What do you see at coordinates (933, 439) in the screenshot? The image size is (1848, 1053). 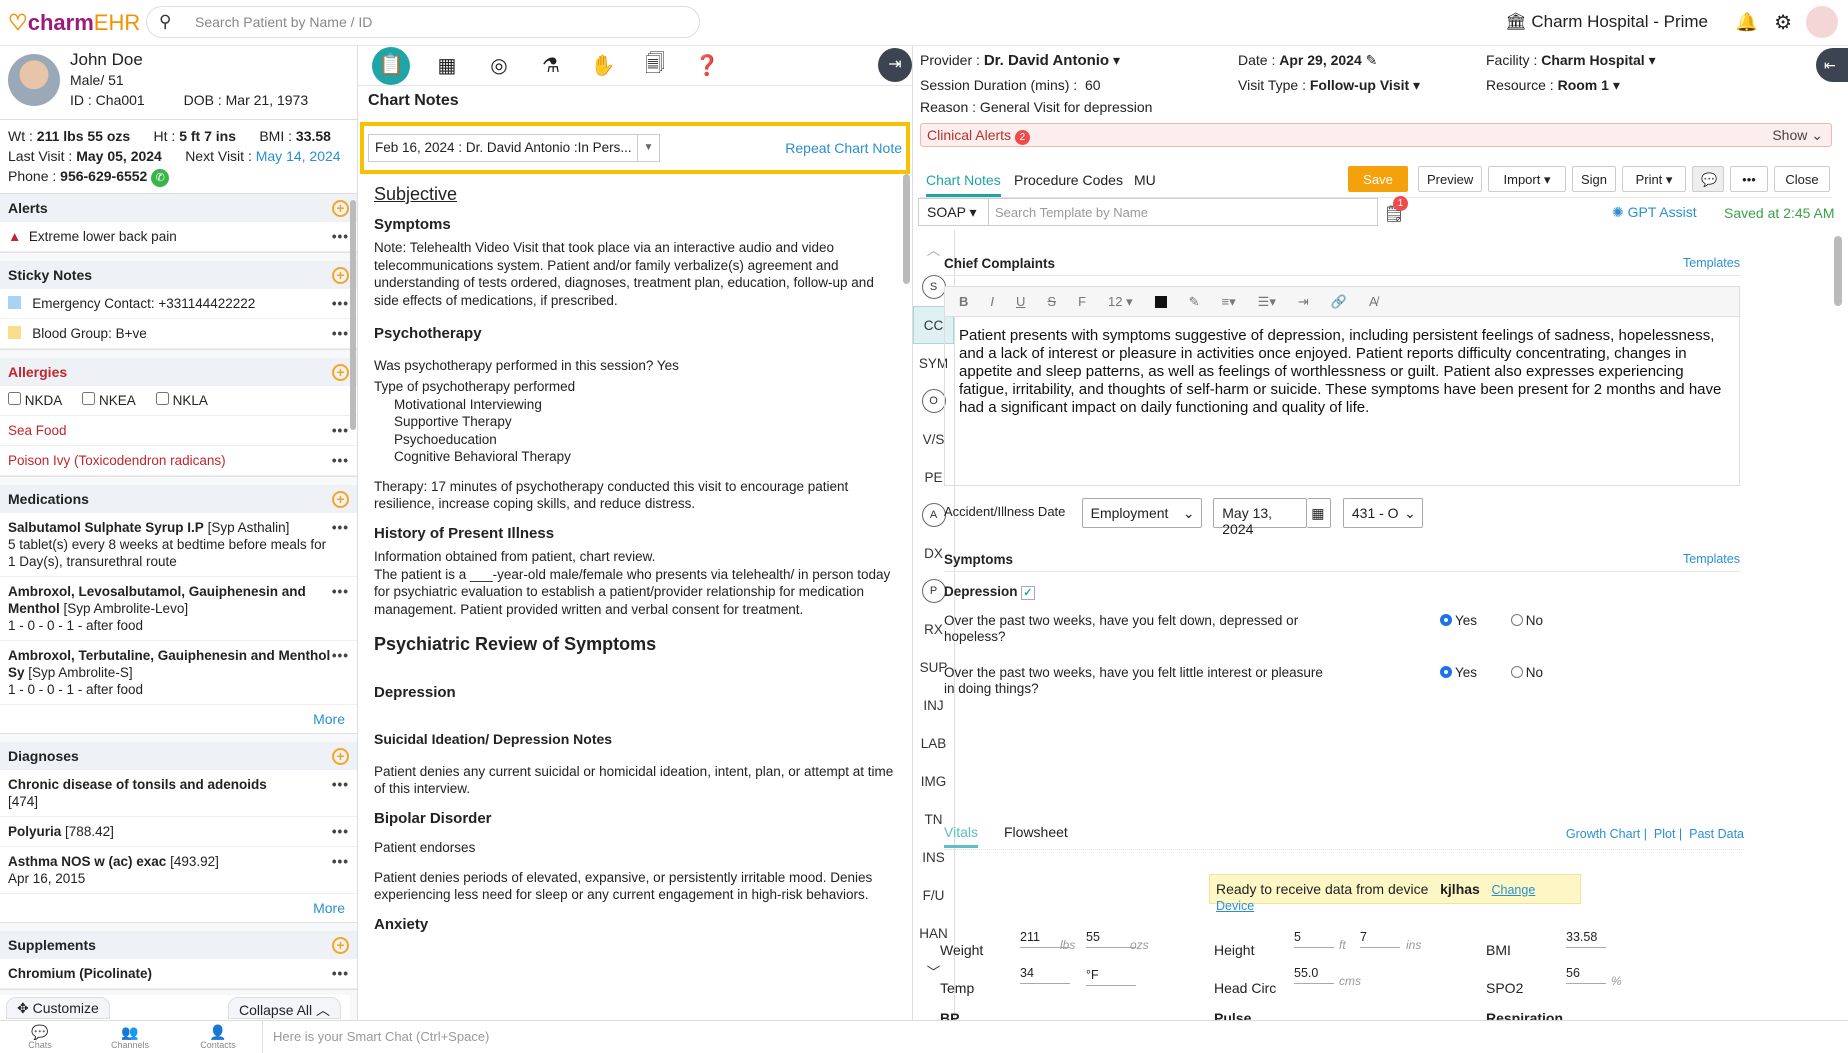 I see `section-nav-vs: V/S` at bounding box center [933, 439].